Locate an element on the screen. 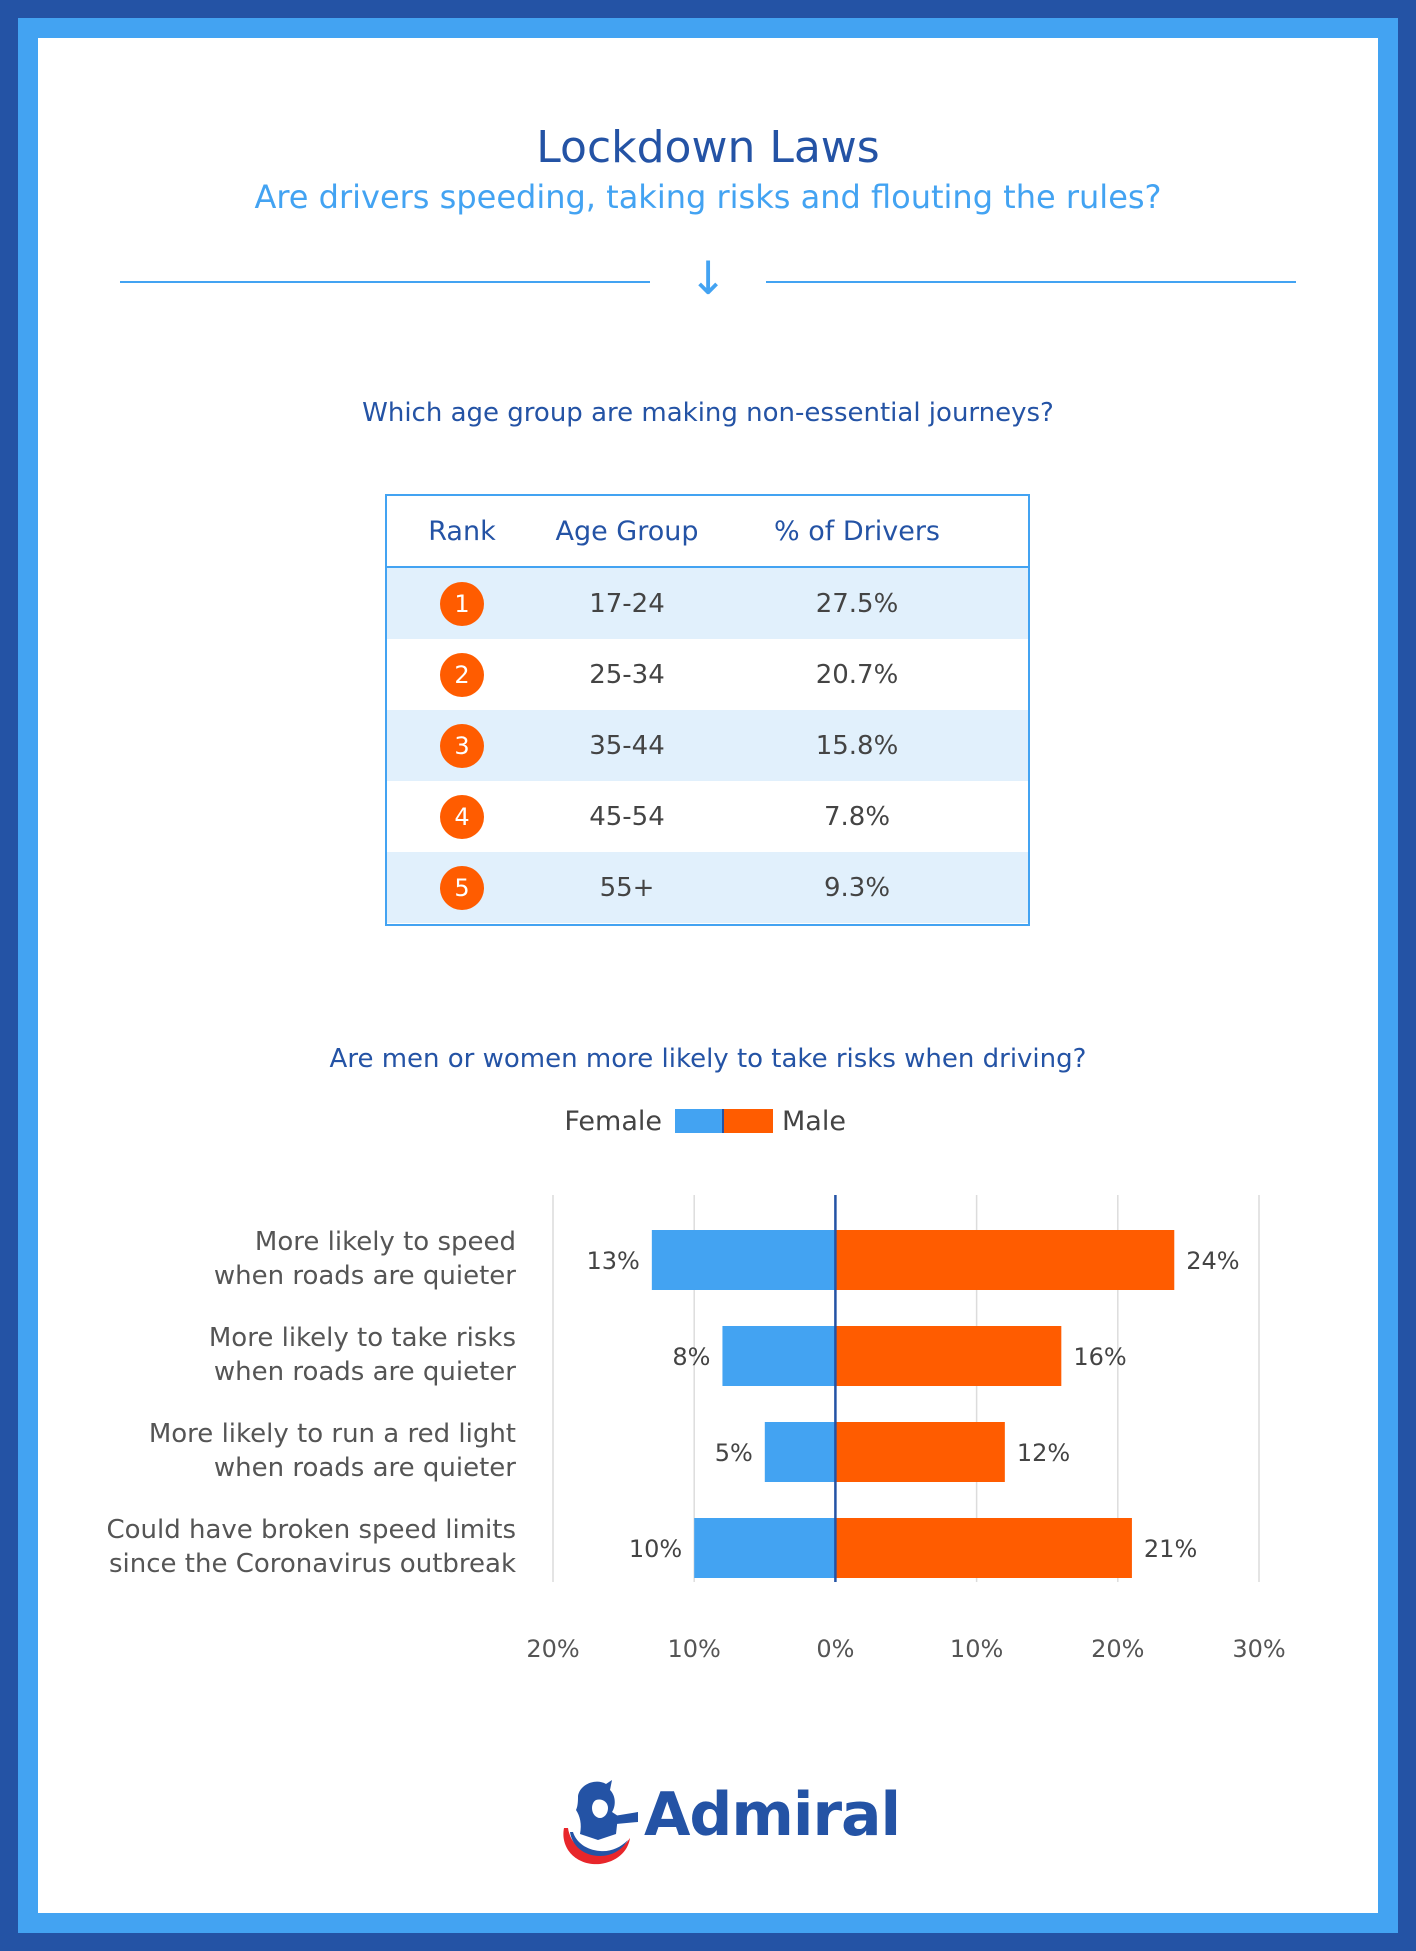 The height and width of the screenshot is (1951, 1416). pct-cell: 7.8% is located at coordinates (857, 816).